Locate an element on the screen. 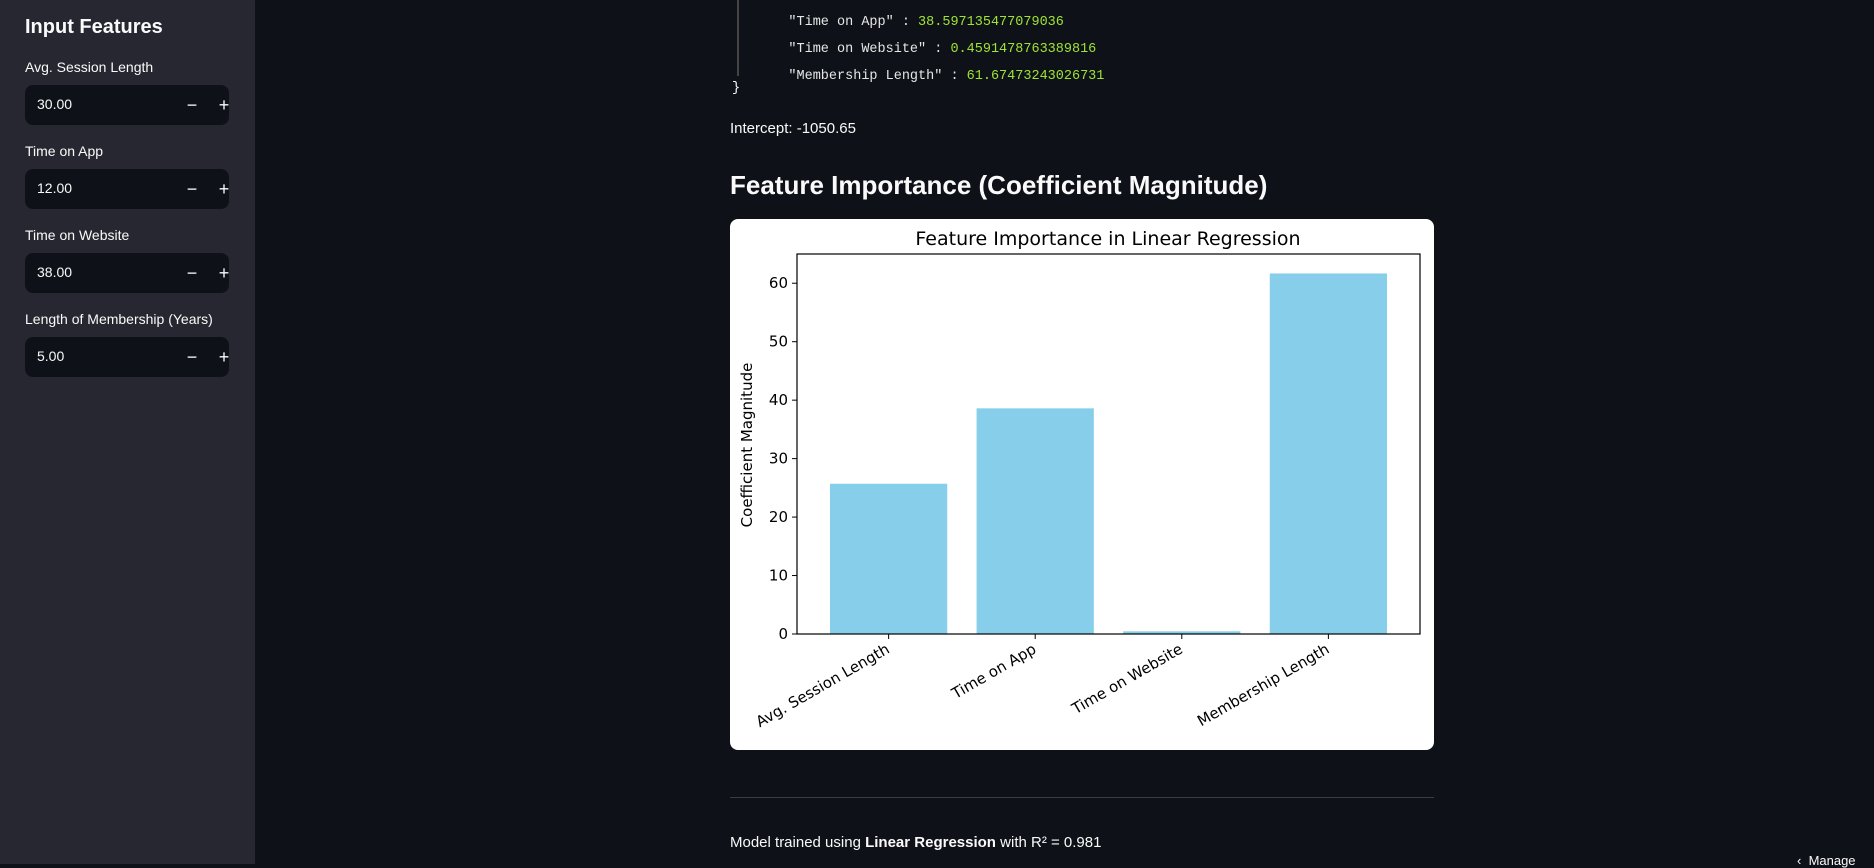  y-tick-label-1: 10 is located at coordinates (778, 576).